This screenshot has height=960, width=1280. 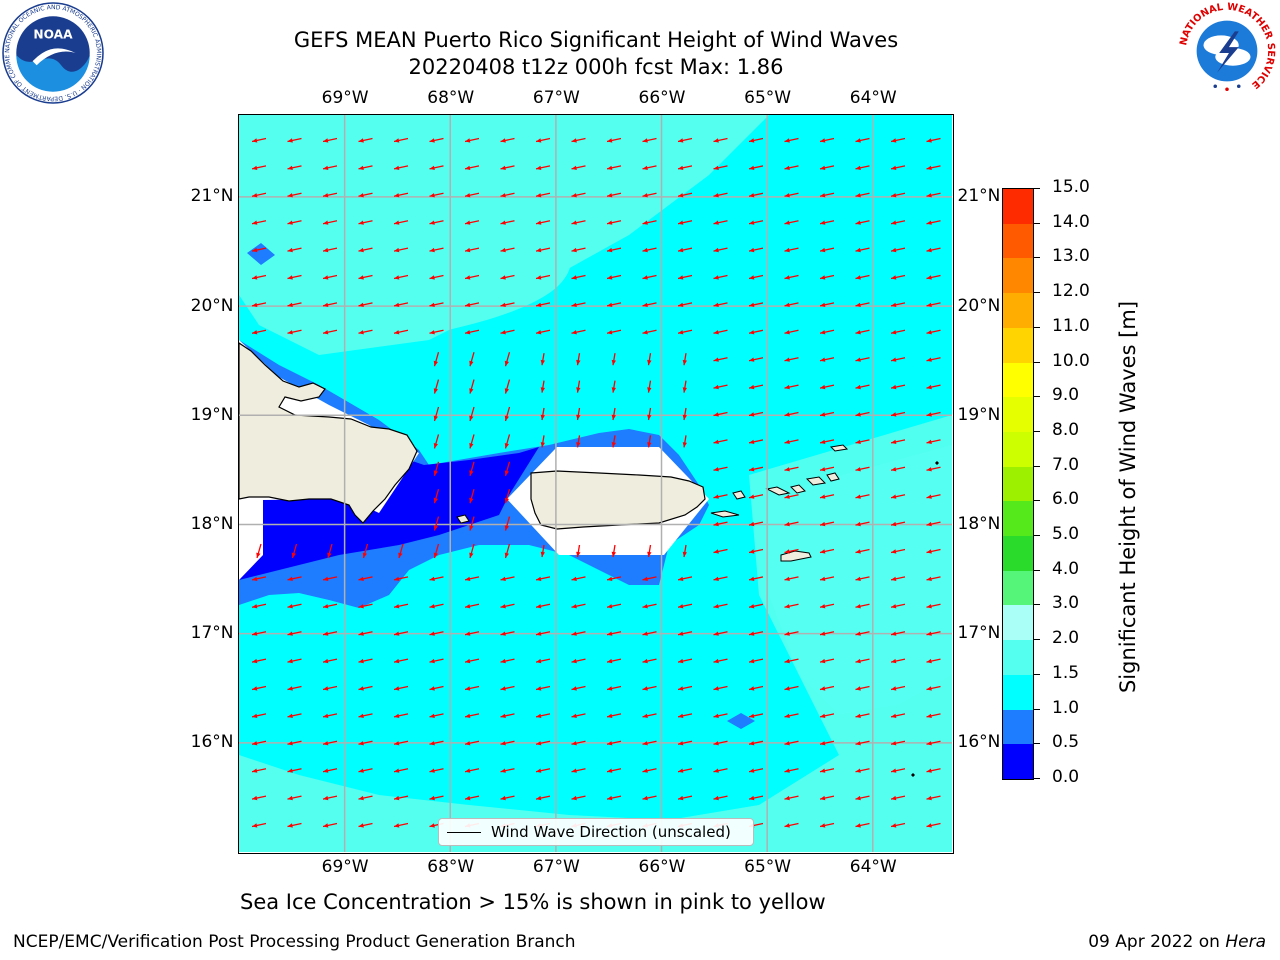 I want to click on colorbar-tick-label: 11.0, so click(x=1071, y=325).